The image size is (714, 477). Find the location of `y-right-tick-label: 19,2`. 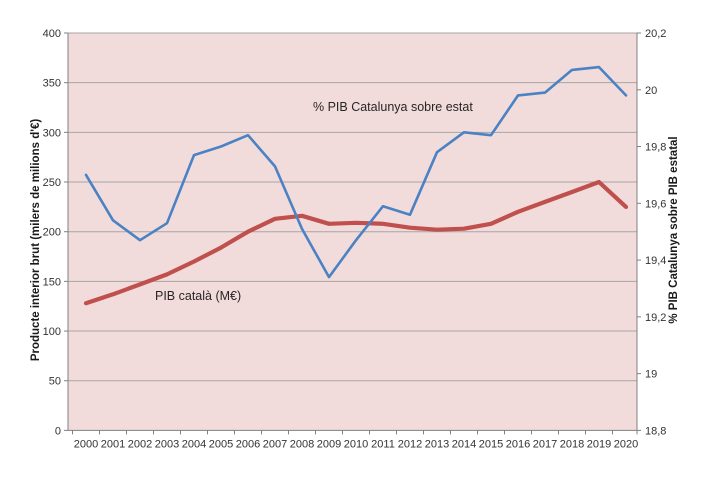

y-right-tick-label: 19,2 is located at coordinates (655, 318).